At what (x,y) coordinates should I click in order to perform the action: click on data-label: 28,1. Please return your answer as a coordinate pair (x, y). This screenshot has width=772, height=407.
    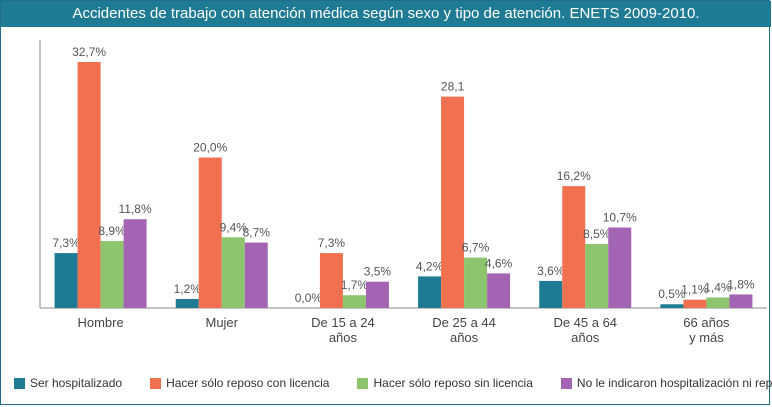
    Looking at the image, I should click on (453, 87).